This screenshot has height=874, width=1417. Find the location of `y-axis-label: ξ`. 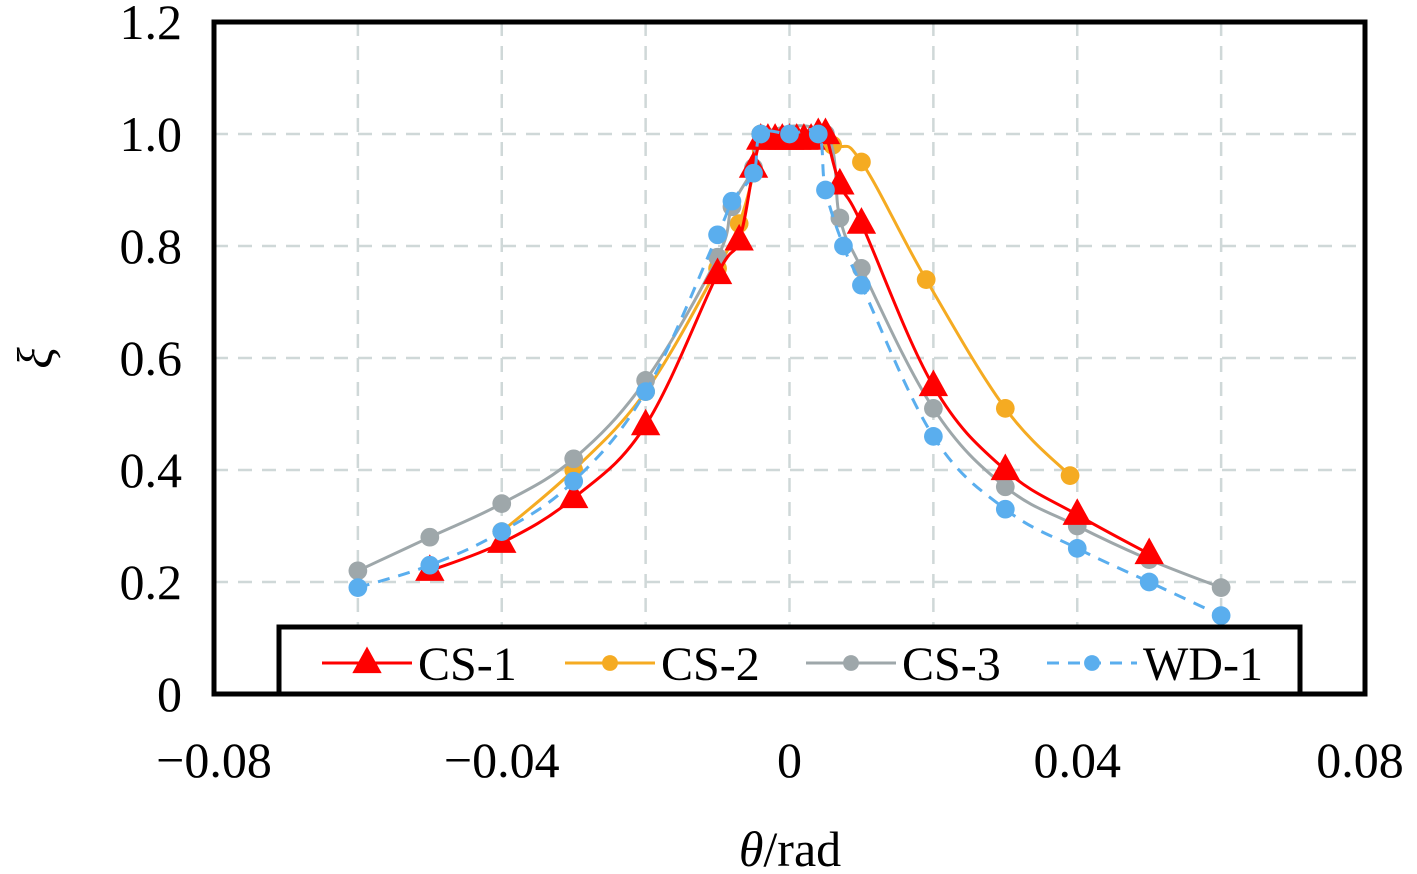

y-axis-label: ξ is located at coordinates (34, 358).